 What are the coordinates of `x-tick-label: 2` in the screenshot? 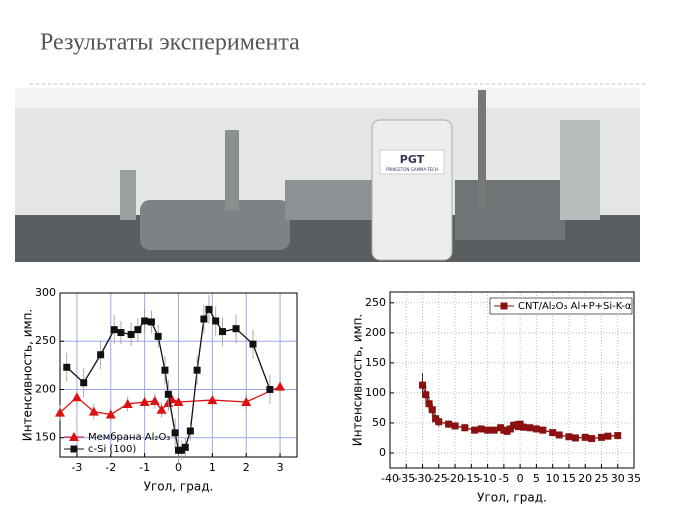 It's located at (246, 467).